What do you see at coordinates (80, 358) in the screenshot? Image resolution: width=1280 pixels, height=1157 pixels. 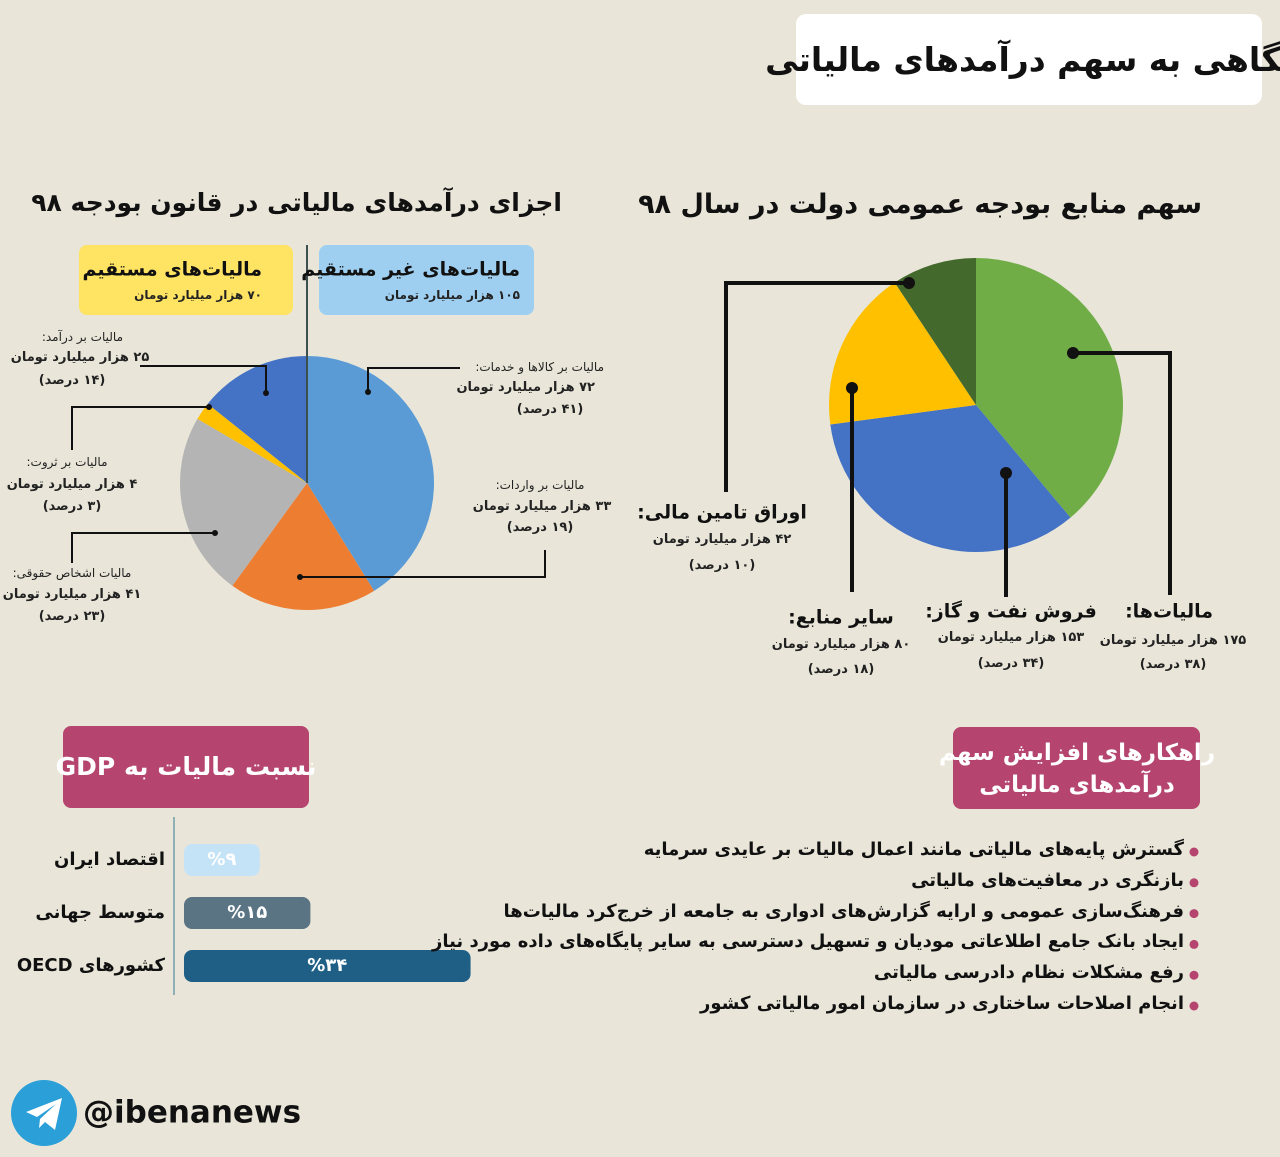 I see `slice-value: ۲۵ هزار میلیارد تومان` at bounding box center [80, 358].